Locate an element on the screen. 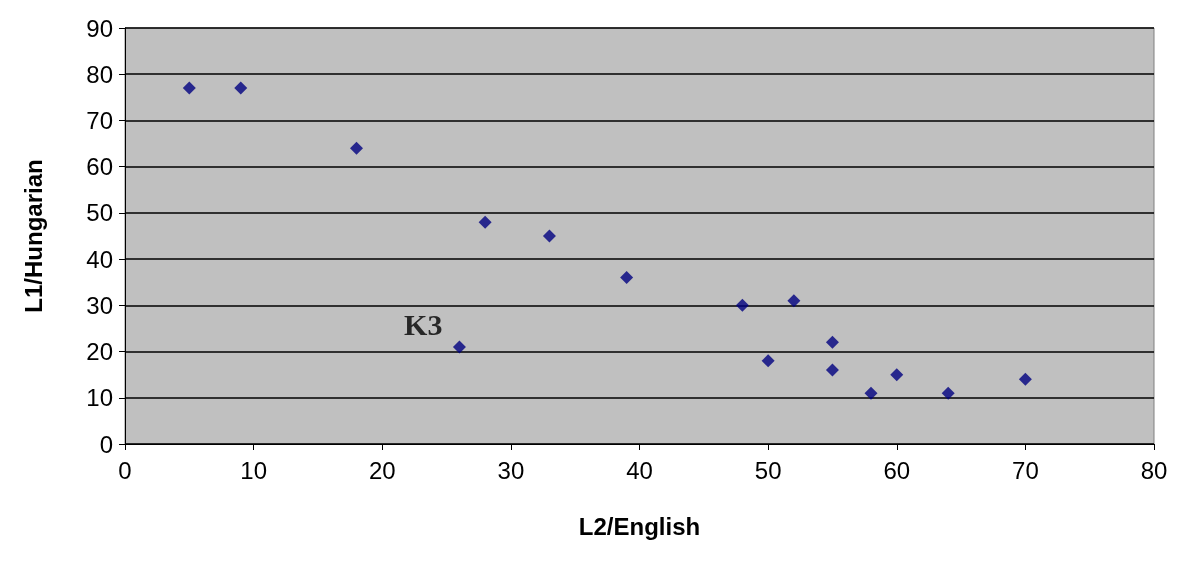 The image size is (1183, 570). annotation: K3 is located at coordinates (423, 325).